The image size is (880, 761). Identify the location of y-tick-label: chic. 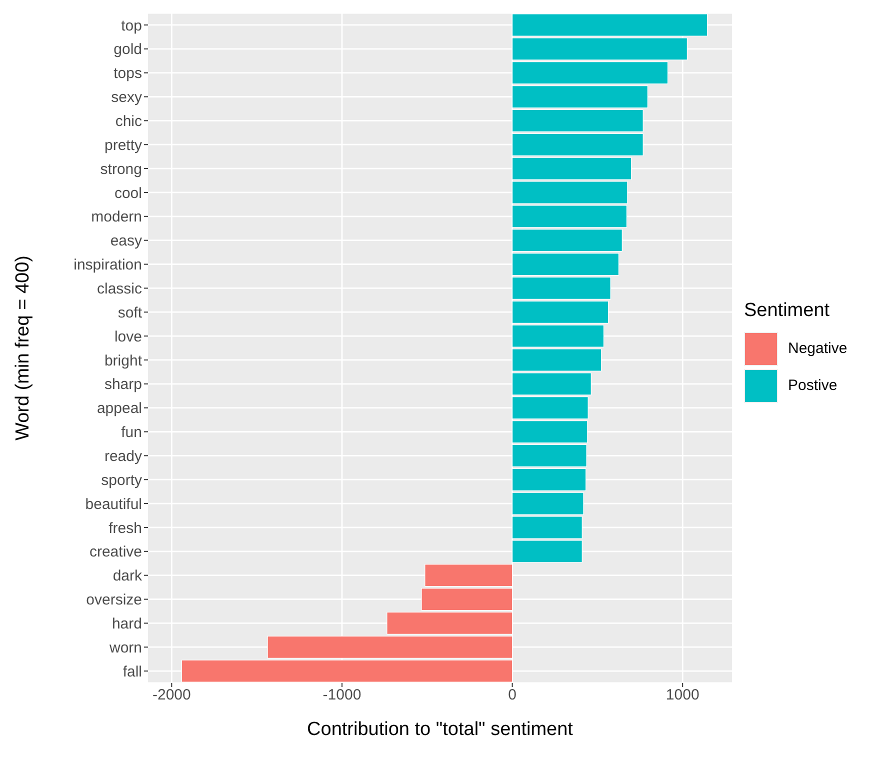
(128, 121).